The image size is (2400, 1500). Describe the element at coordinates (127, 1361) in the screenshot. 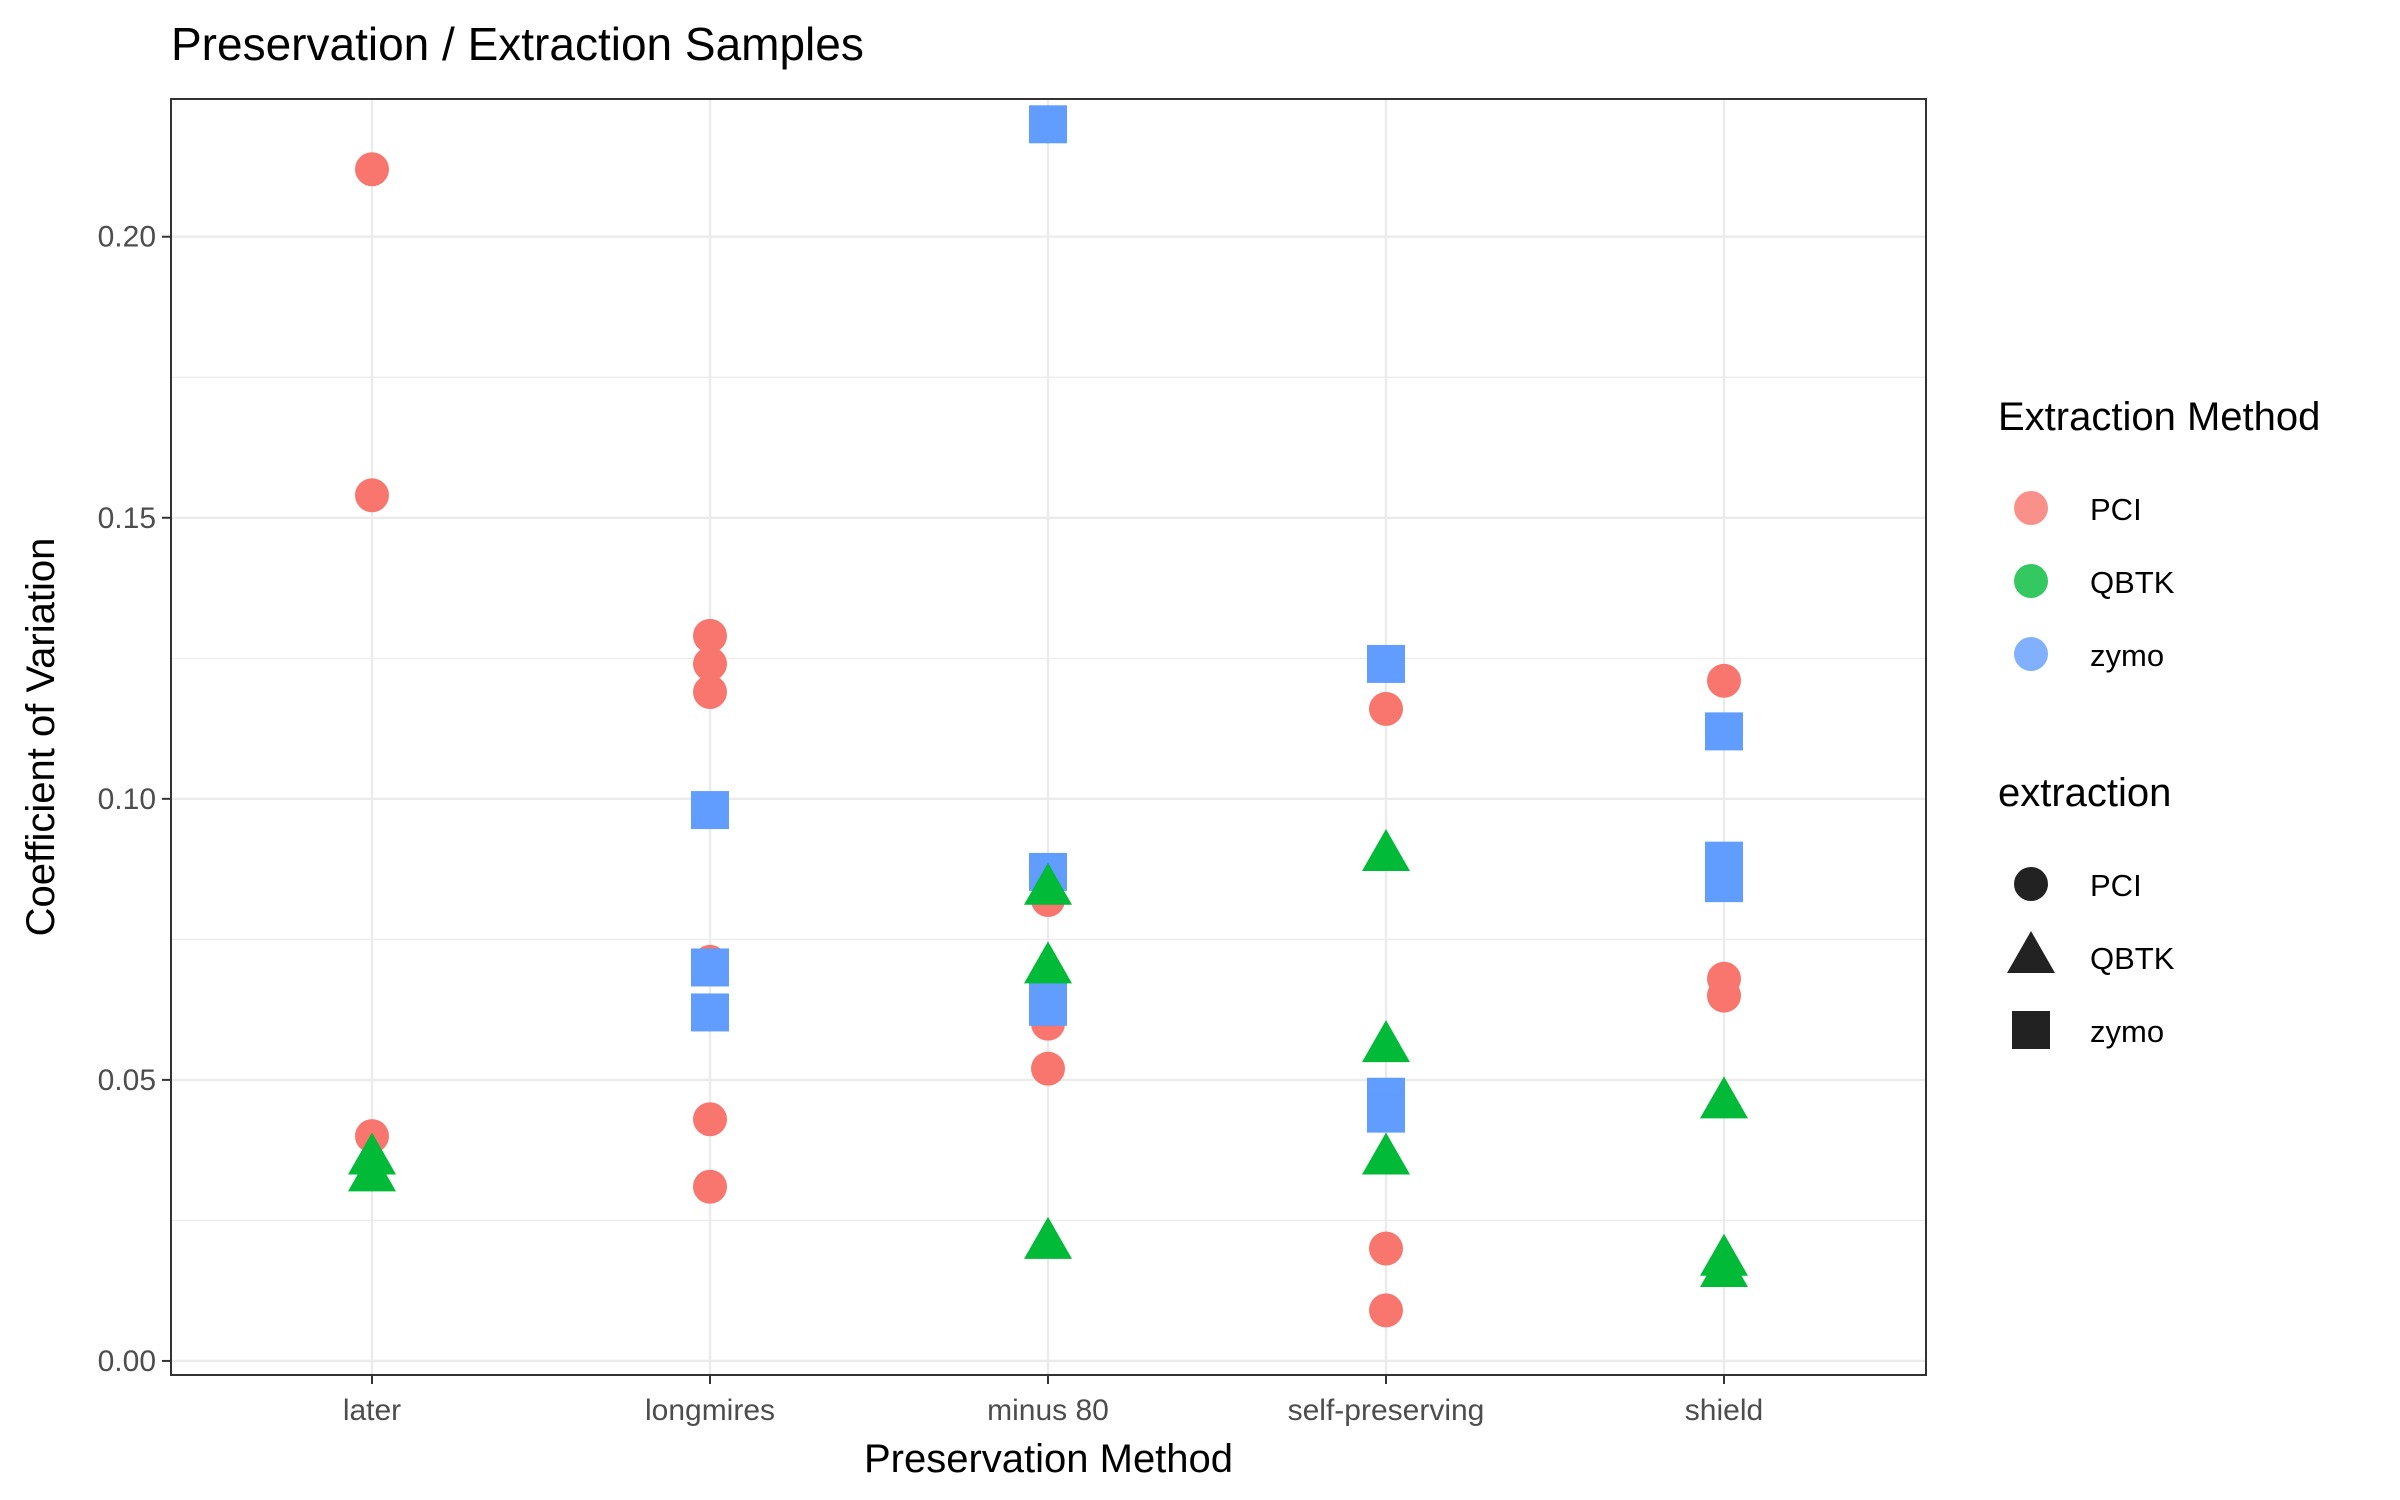

I see `y-tick-label: 0.00` at that location.